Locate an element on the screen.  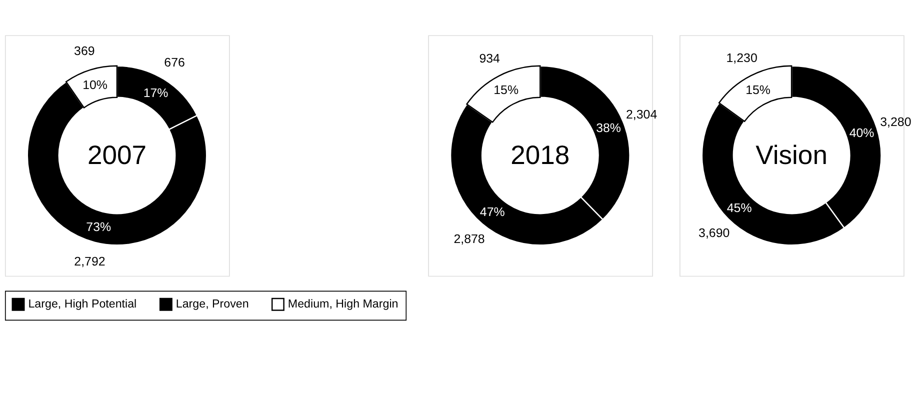
data-label: 676 is located at coordinates (175, 62).